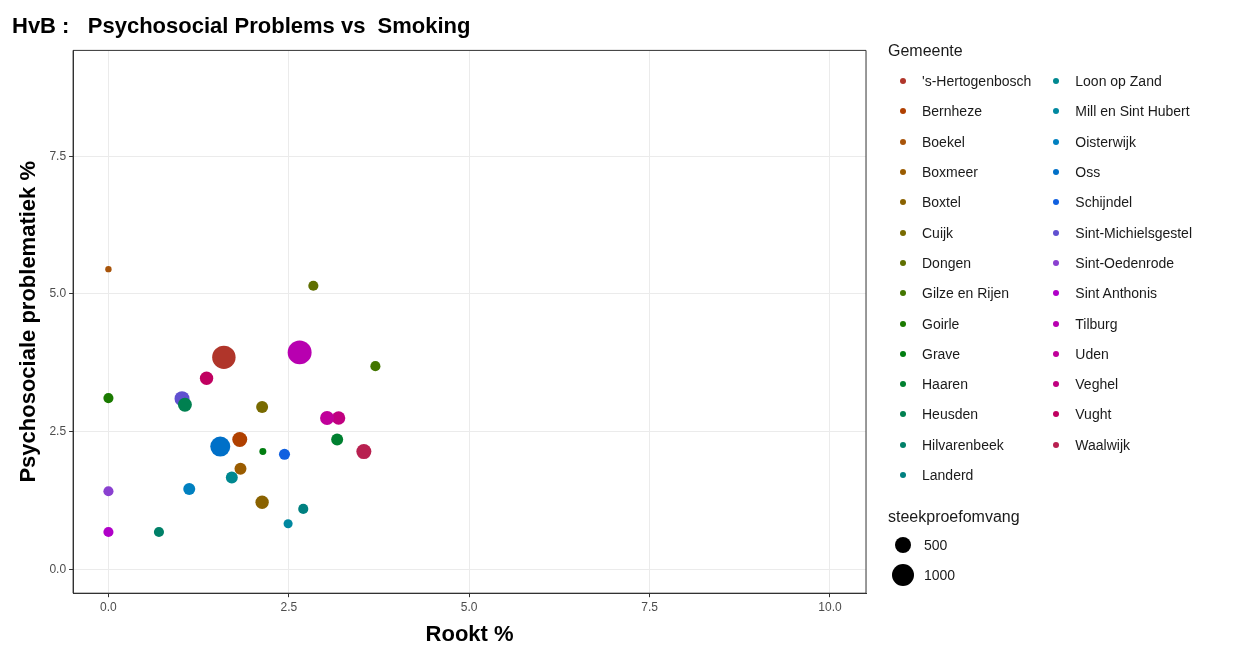 The height and width of the screenshot is (652, 1241). I want to click on legend-label: Oss, so click(1088, 172).